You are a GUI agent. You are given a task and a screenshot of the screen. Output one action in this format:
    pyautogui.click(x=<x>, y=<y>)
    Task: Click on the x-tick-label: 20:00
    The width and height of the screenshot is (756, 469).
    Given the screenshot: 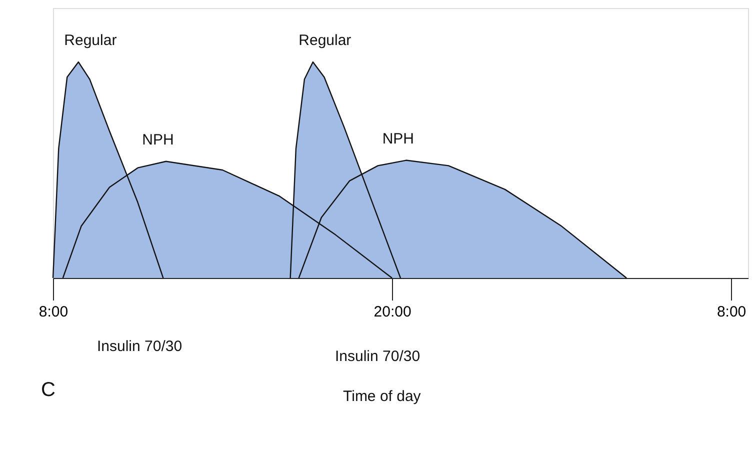 What is the action you would take?
    pyautogui.click(x=393, y=312)
    